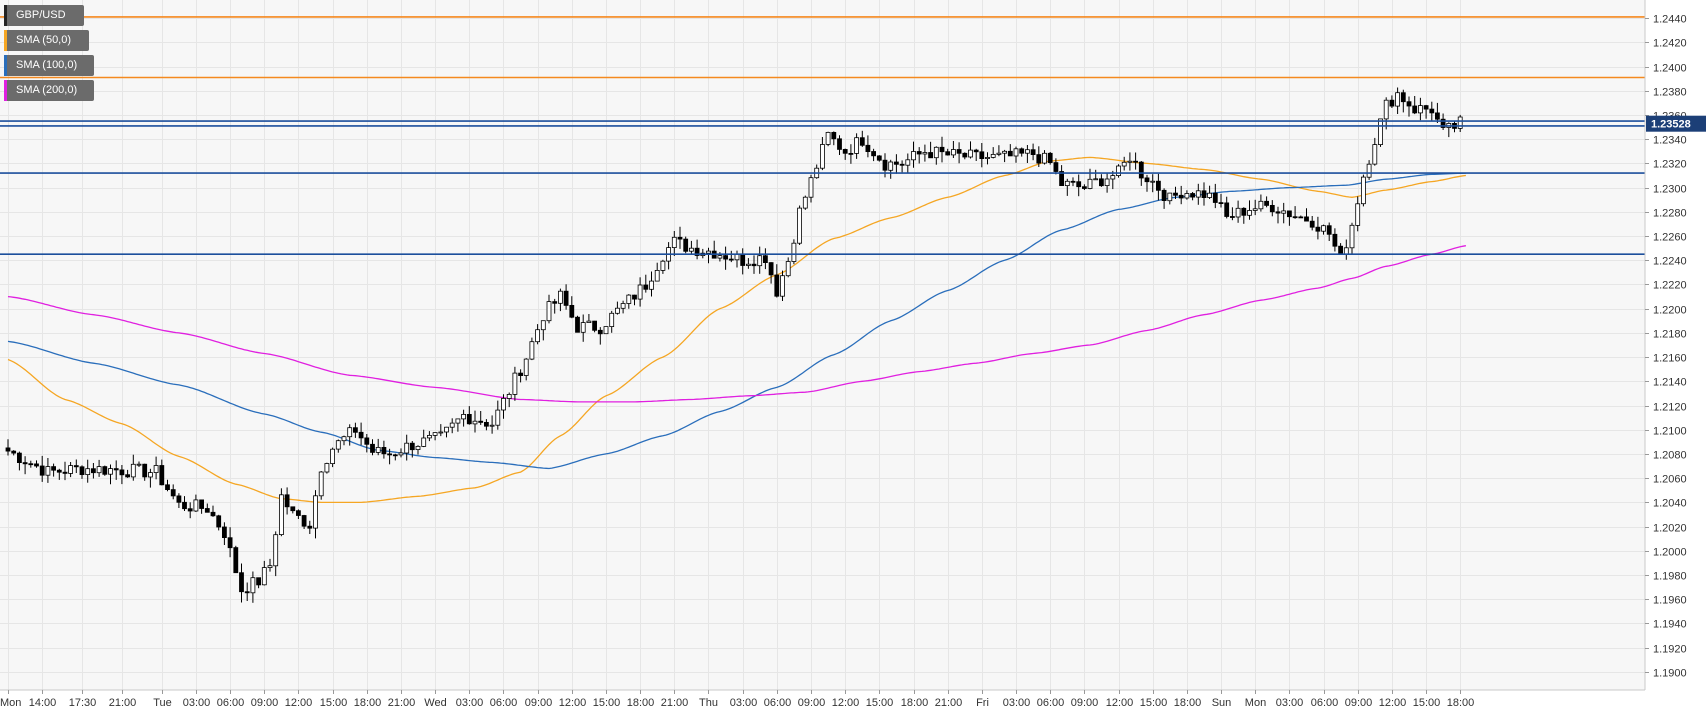 Image resolution: width=1707 pixels, height=717 pixels. Describe the element at coordinates (1676, 123) in the screenshot. I see `last-price-tag: 1.23528` at that location.